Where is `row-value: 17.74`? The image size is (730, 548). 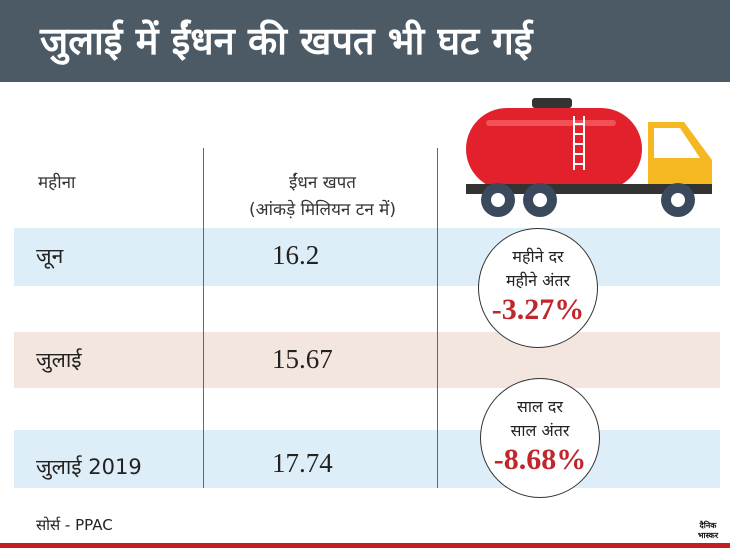 row-value: 17.74 is located at coordinates (302, 463).